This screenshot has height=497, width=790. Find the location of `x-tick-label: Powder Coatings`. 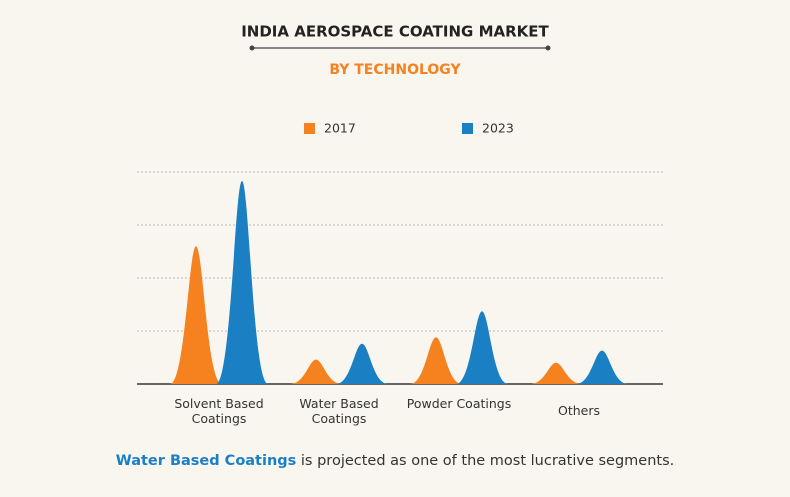

x-tick-label: Powder Coatings is located at coordinates (459, 403).